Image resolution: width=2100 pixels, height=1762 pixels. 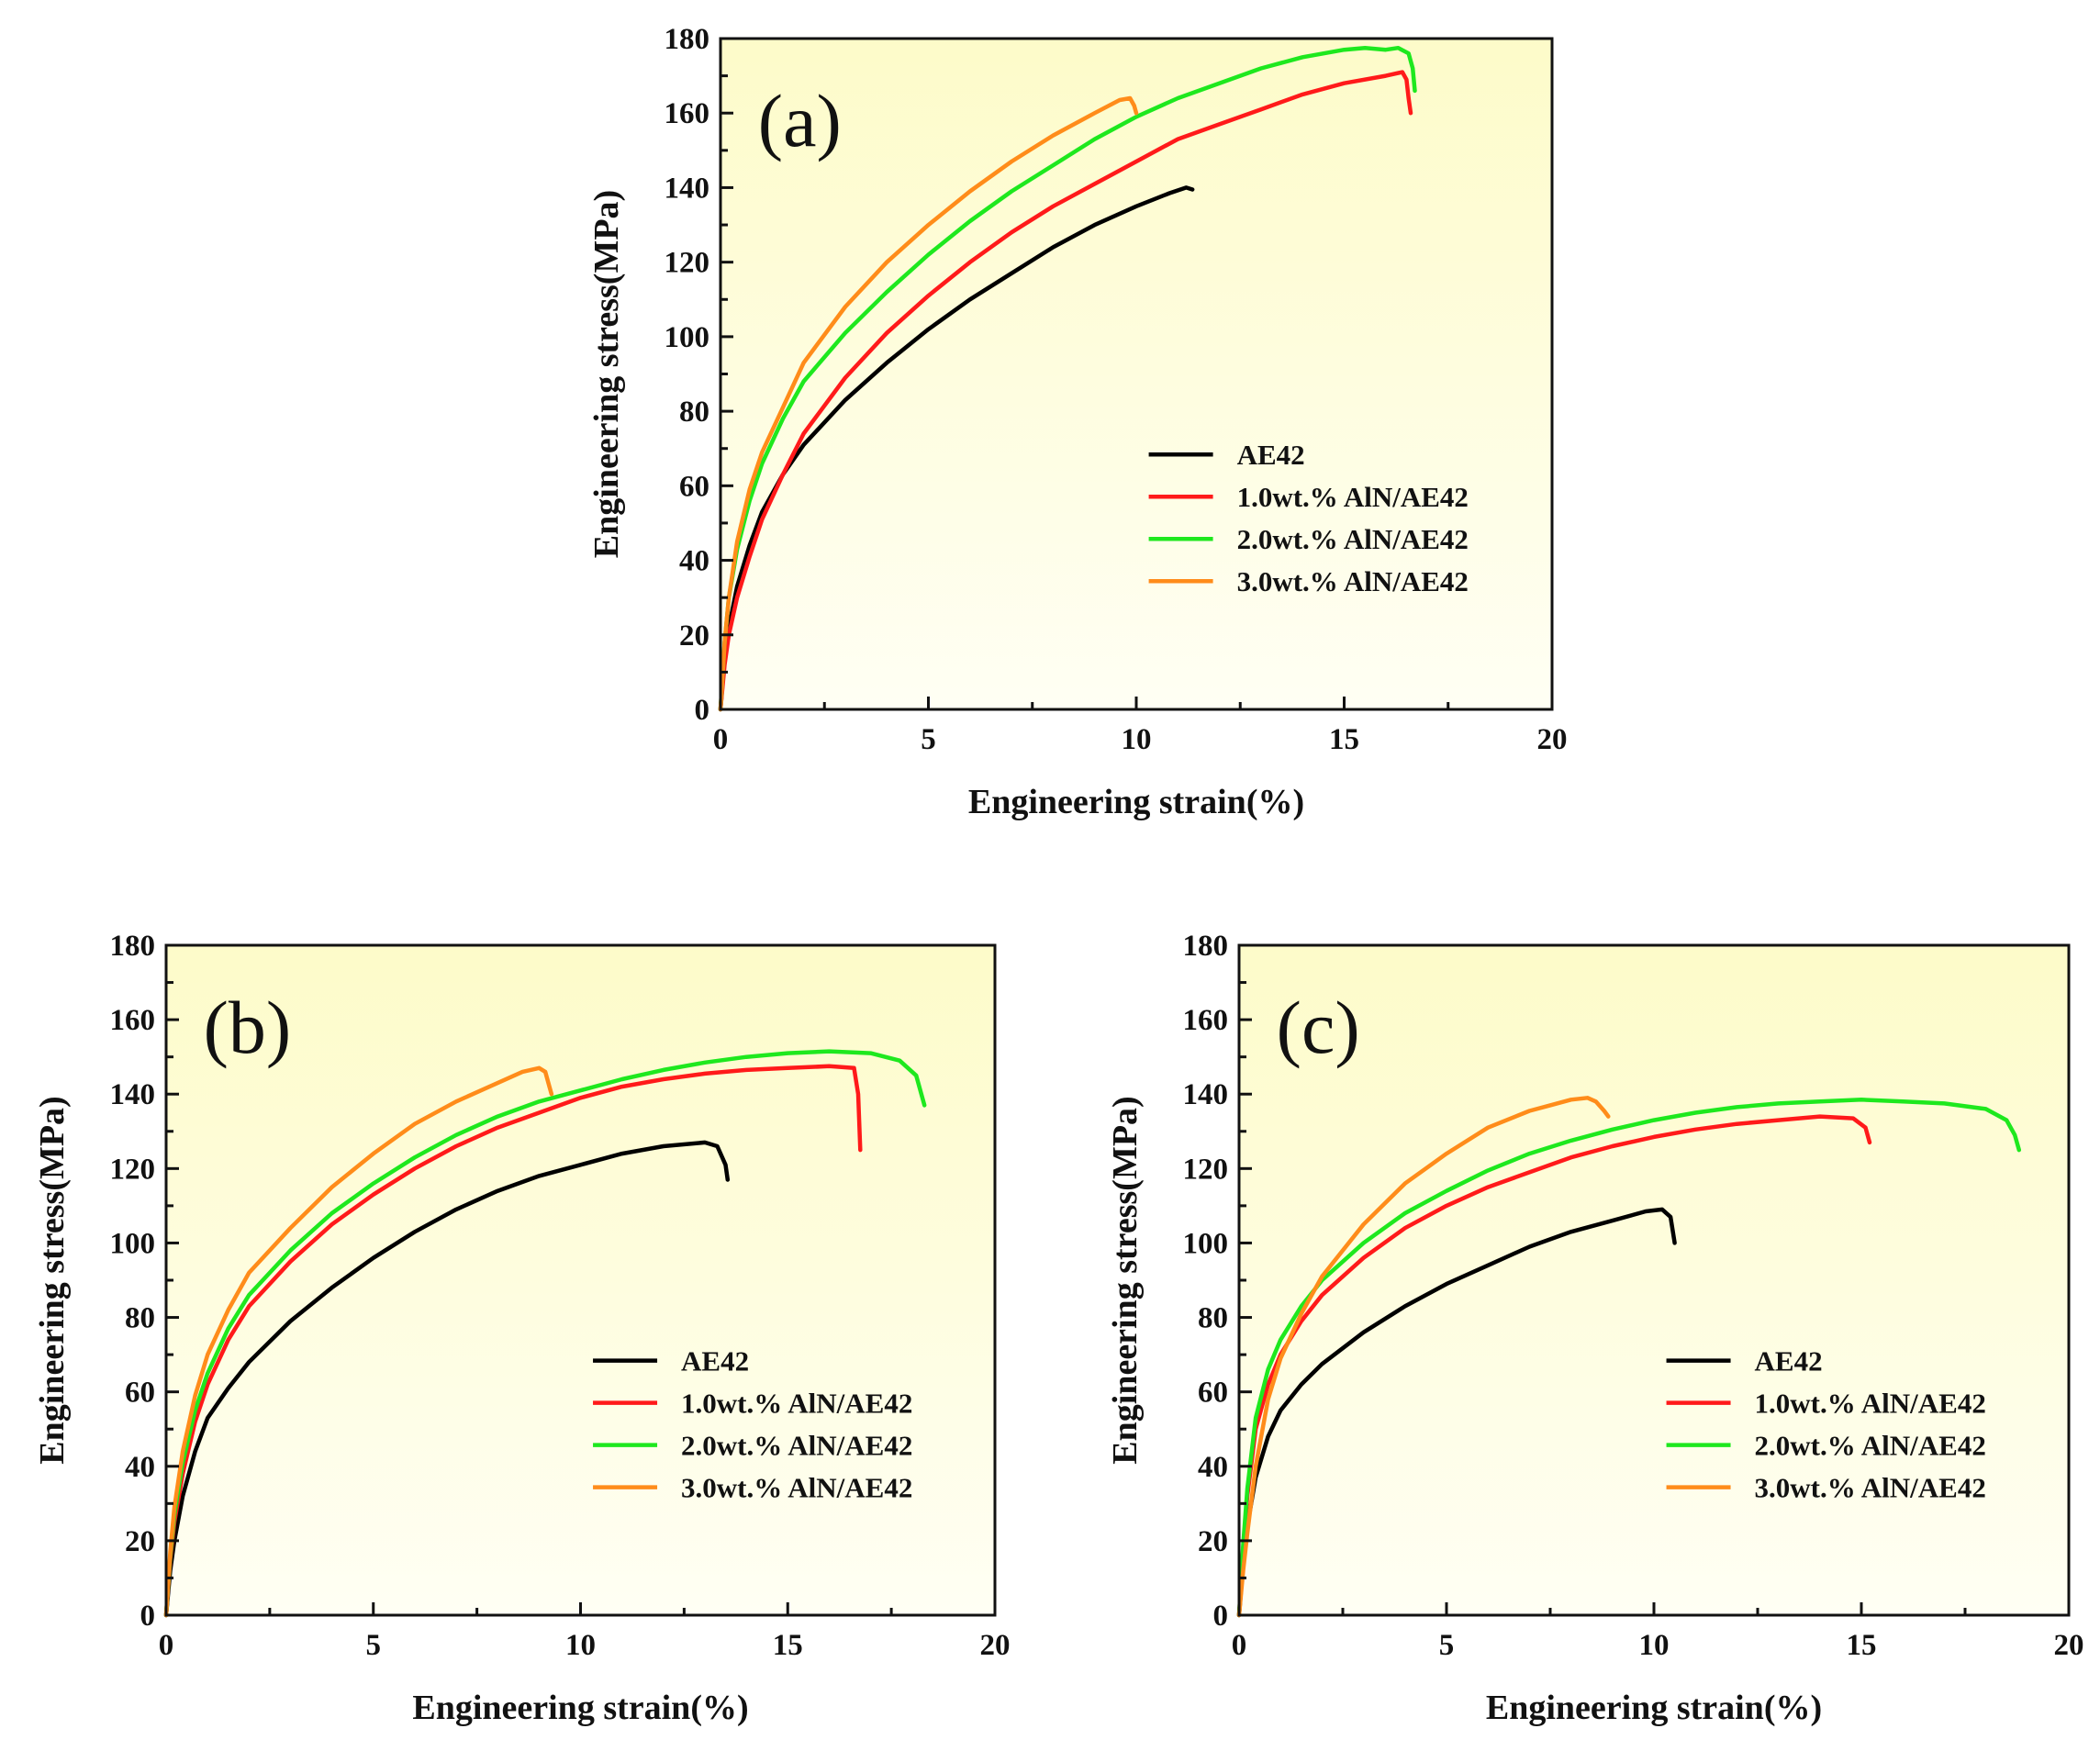 I want to click on panel-label: (b), so click(x=248, y=1027).